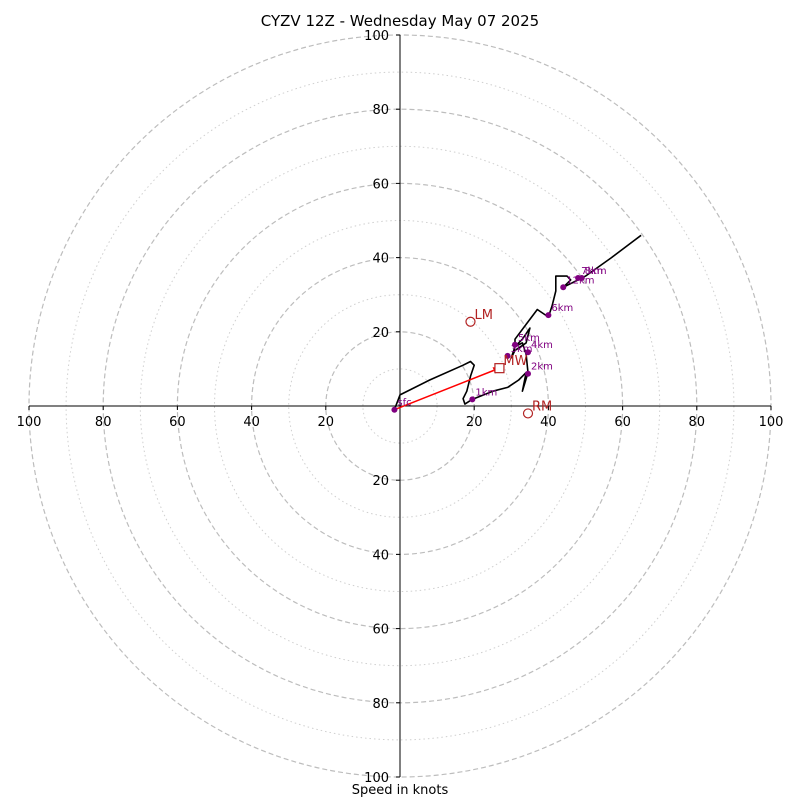 The width and height of the screenshot is (800, 800). What do you see at coordinates (515, 361) in the screenshot?
I see `storm-label-MW: MW` at bounding box center [515, 361].